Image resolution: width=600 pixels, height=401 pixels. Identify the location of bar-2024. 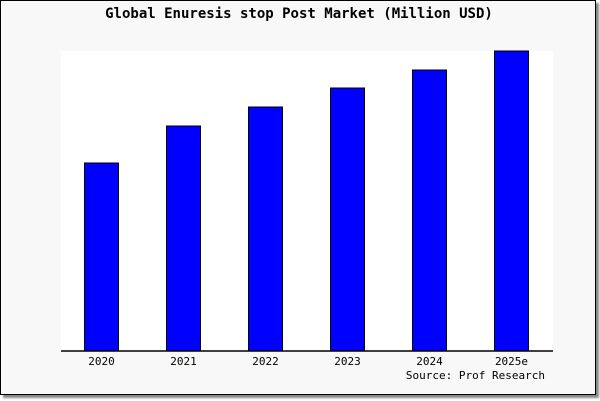
(429, 210).